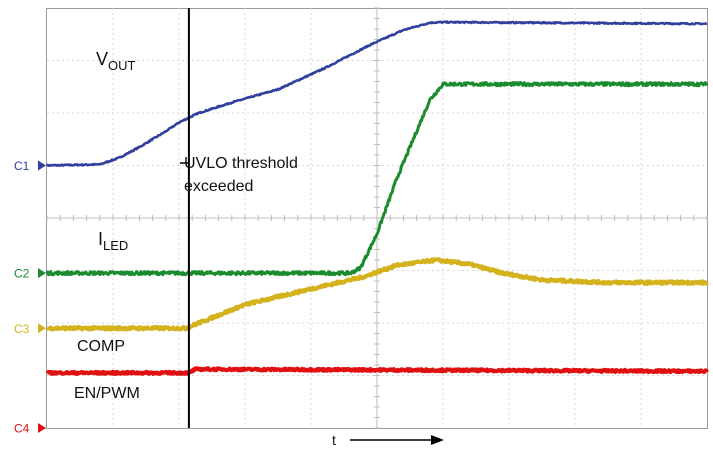 Image resolution: width=713 pixels, height=450 pixels. Describe the element at coordinates (334, 440) in the screenshot. I see `time-axis-label: t` at that location.